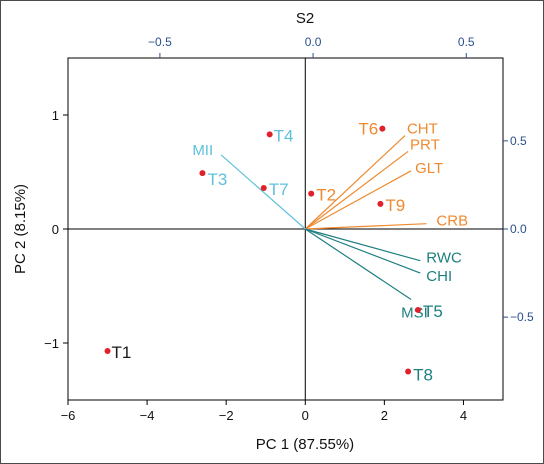 The image size is (544, 464). Describe the element at coordinates (425, 144) in the screenshot. I see `loading-label-prt: PRT` at that location.